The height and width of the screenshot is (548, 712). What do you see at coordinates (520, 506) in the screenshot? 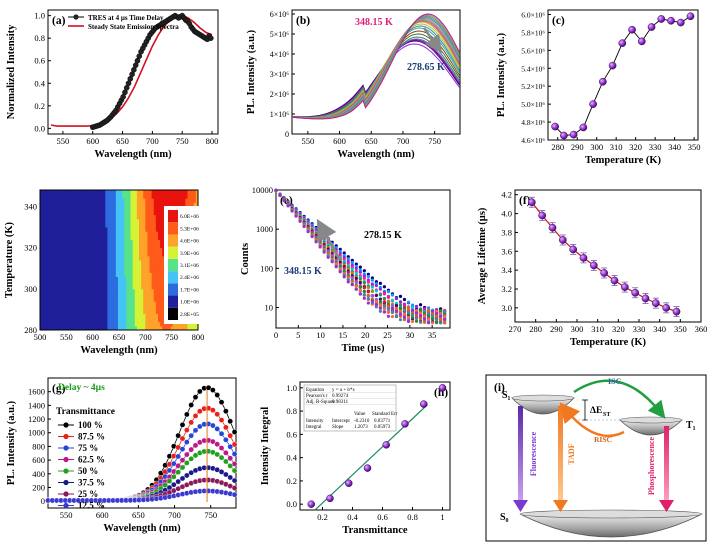
I see `fluorescence-arrowhead` at bounding box center [520, 506].